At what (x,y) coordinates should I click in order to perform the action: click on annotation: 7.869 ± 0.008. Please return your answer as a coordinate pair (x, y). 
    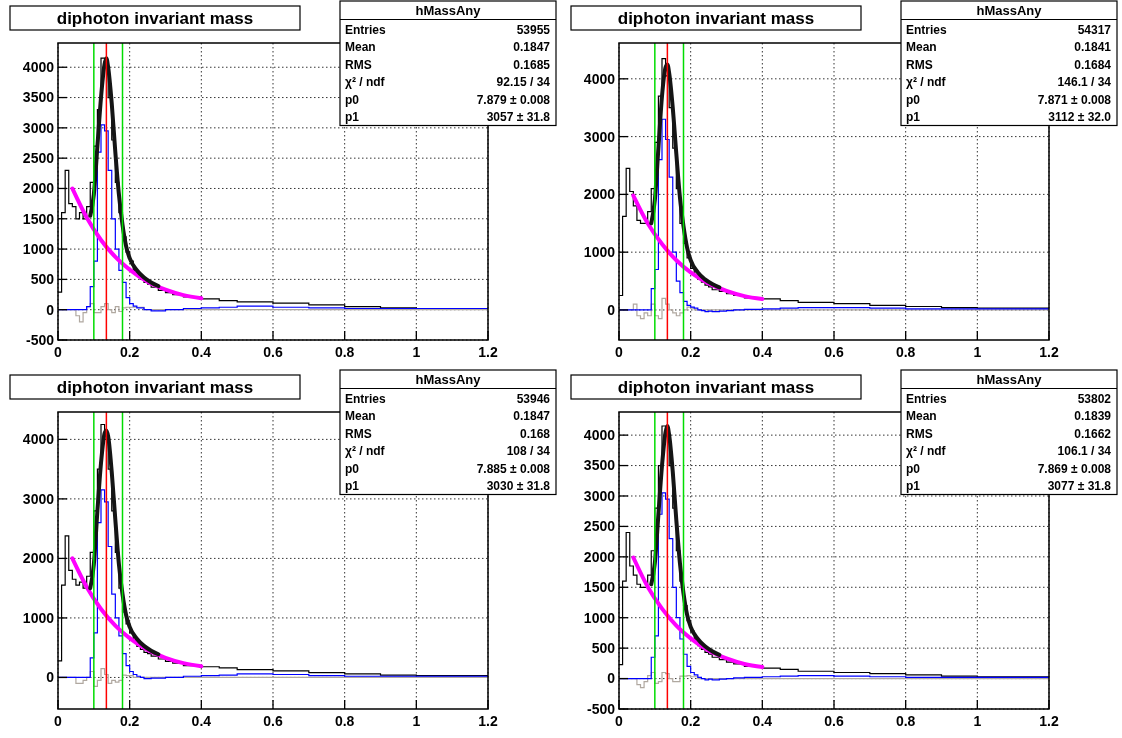
    Looking at the image, I should click on (1074, 468).